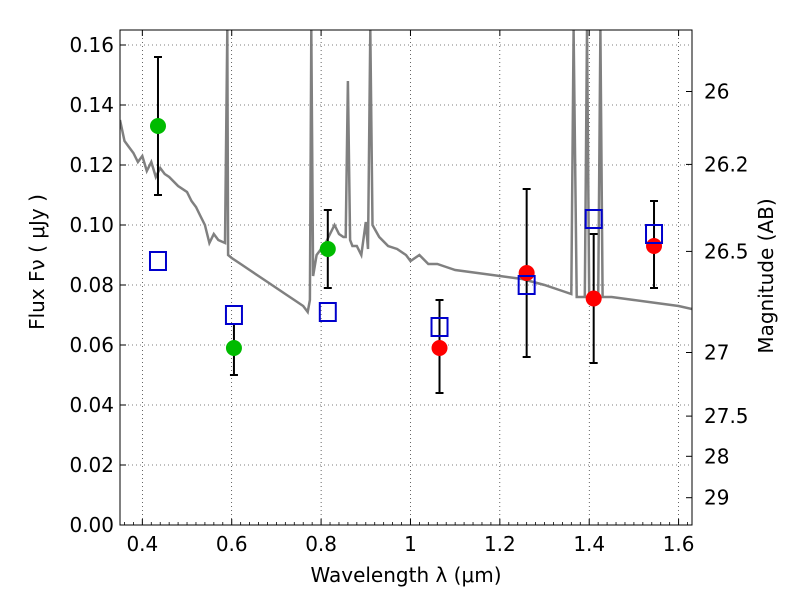  What do you see at coordinates (91, 105) in the screenshot?
I see `y-tick-label: 0.14` at bounding box center [91, 105].